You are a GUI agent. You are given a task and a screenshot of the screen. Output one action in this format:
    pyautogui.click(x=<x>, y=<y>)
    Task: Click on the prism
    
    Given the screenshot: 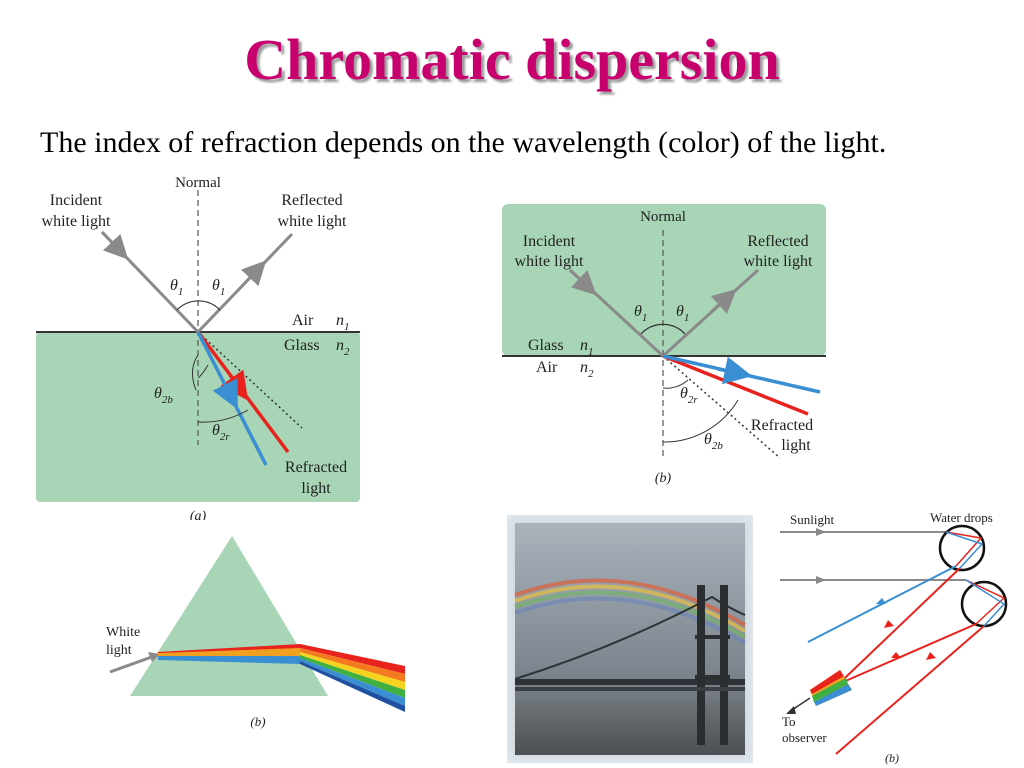 What is the action you would take?
    pyautogui.click(x=229, y=616)
    